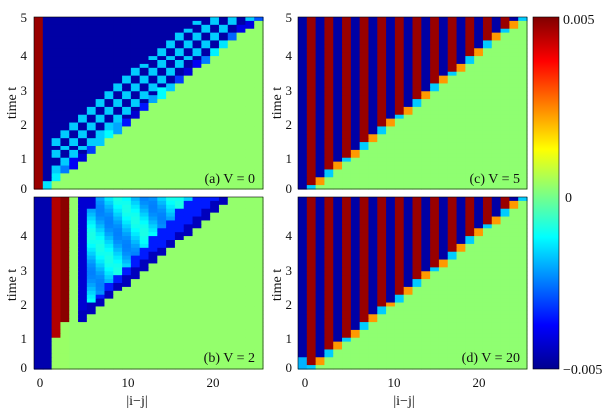  I want to click on panel-a-ylabel: time t, so click(12, 103).